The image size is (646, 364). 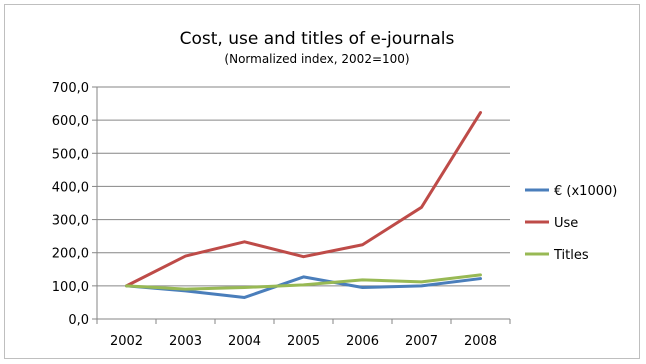 I want to click on y-tick-label: 300,0, so click(x=70, y=221).